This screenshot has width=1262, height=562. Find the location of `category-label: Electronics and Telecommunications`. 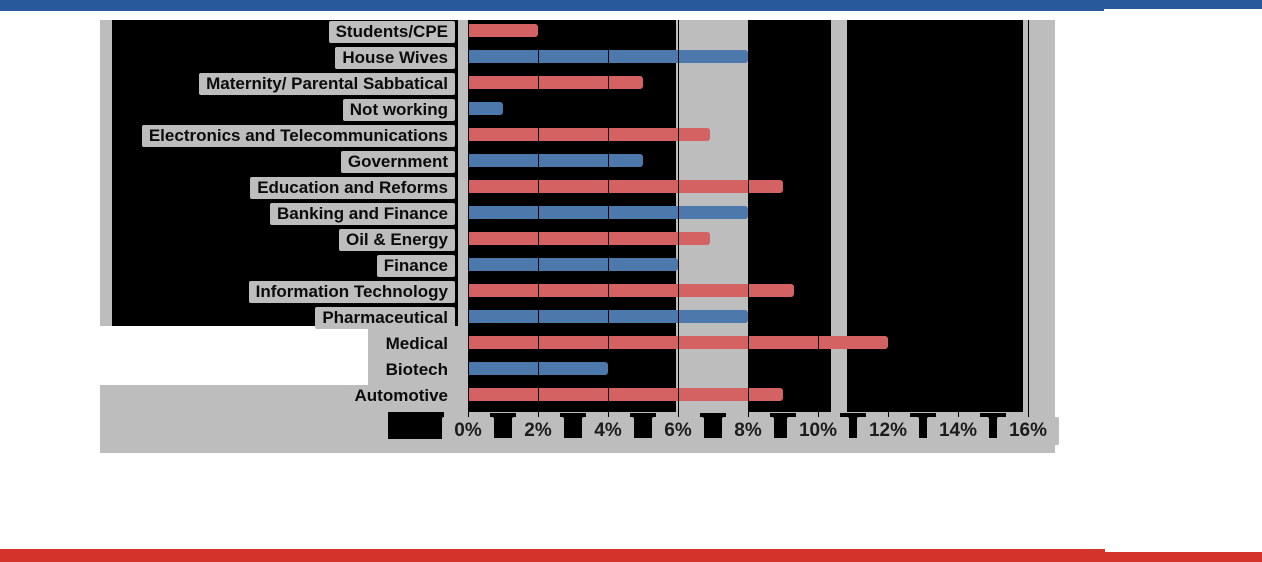

category-label: Electronics and Telecommunications is located at coordinates (298, 136).